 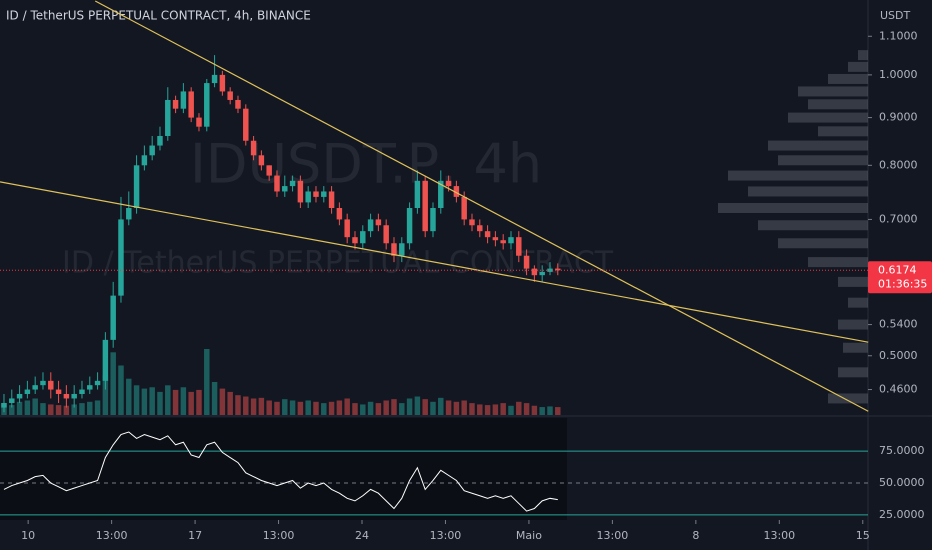 What do you see at coordinates (898, 74) in the screenshot?
I see `y-tick-label: 1.0000` at bounding box center [898, 74].